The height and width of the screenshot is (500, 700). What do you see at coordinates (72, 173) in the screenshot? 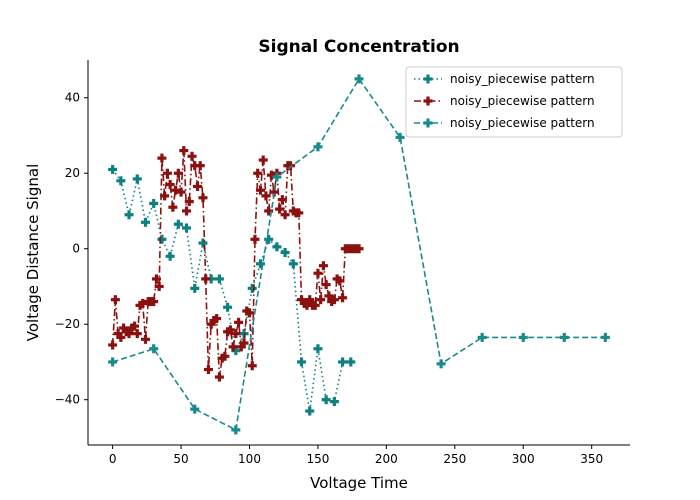
I see `y-tick-label: 20` at bounding box center [72, 173].